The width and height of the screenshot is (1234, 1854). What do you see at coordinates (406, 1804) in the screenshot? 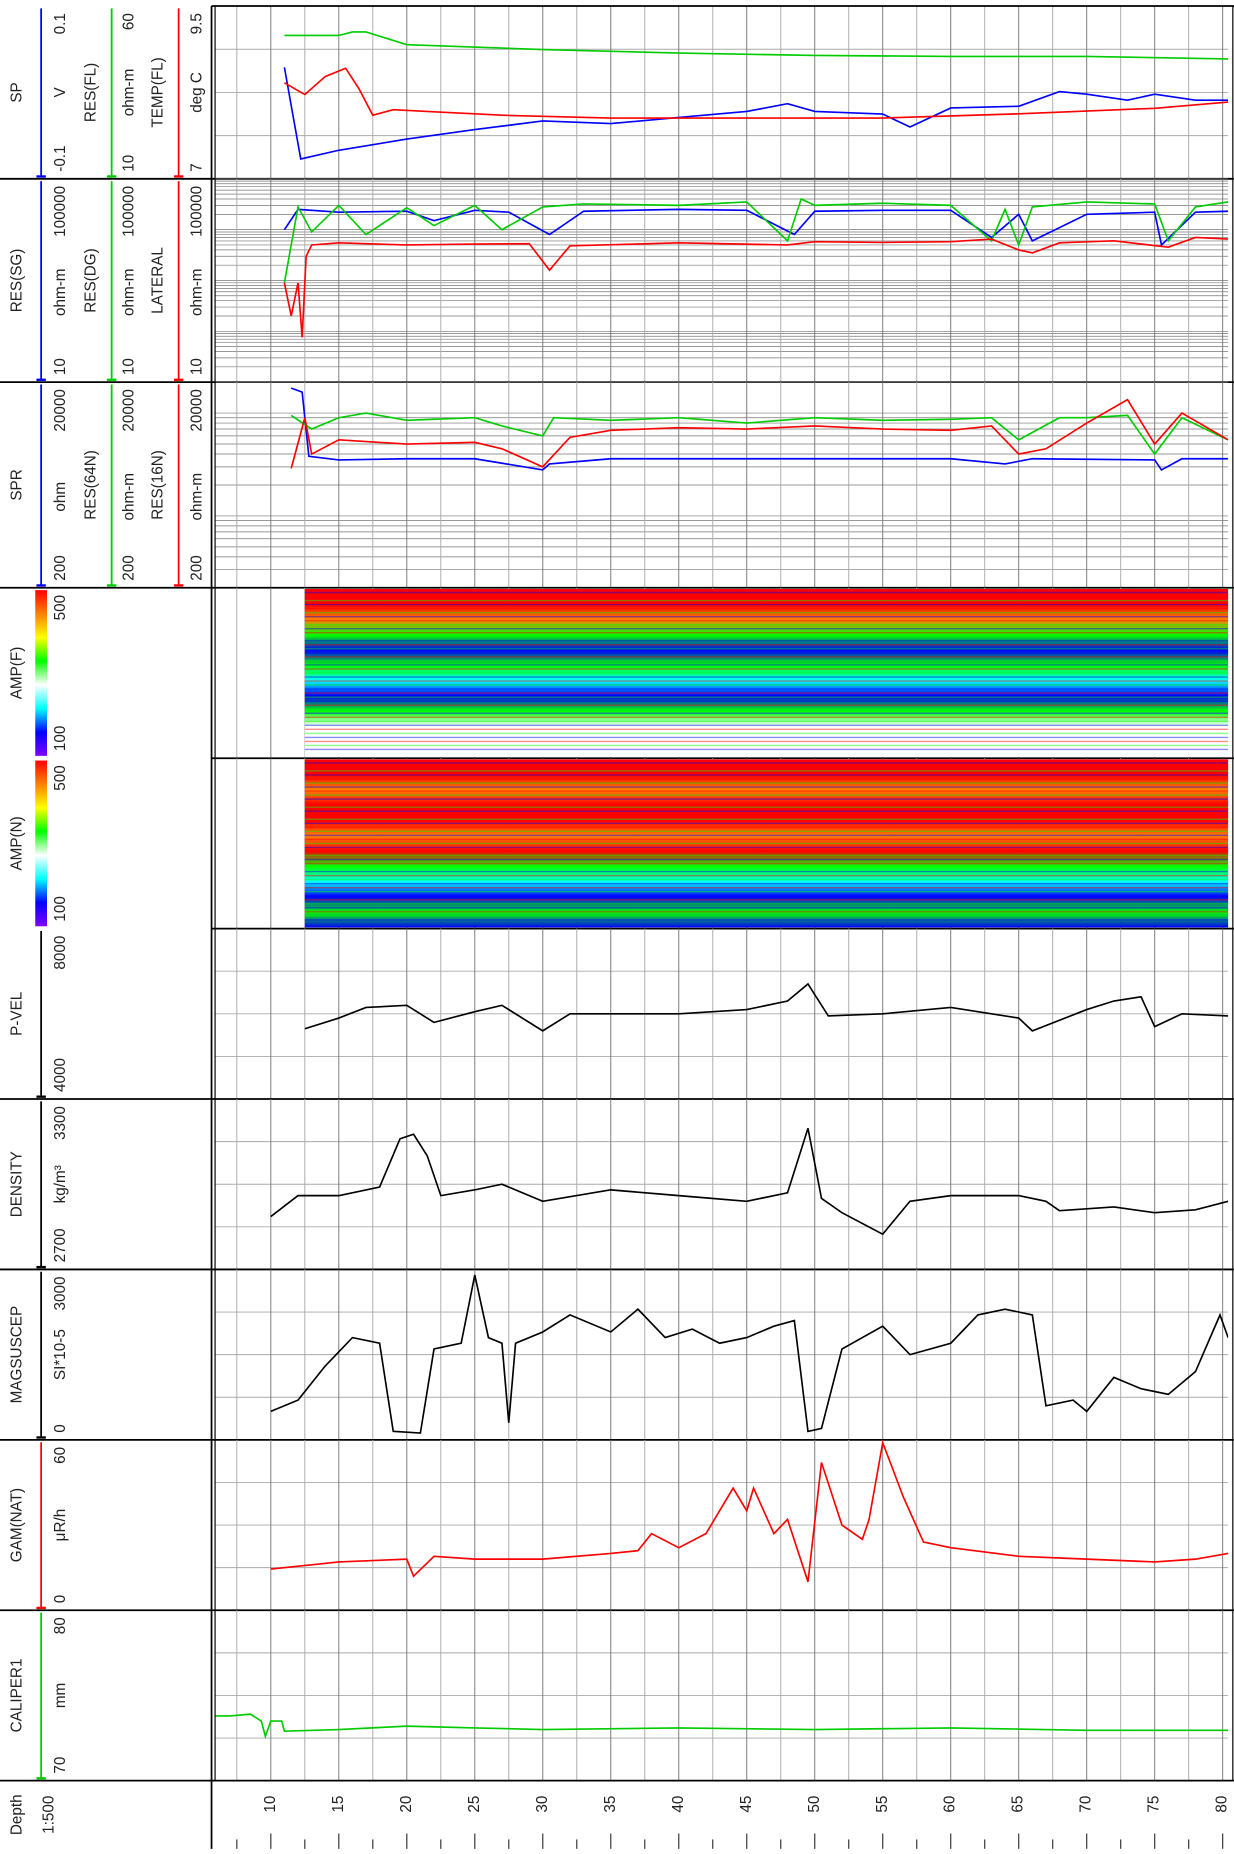
I see `depth-tick-label: 20` at bounding box center [406, 1804].